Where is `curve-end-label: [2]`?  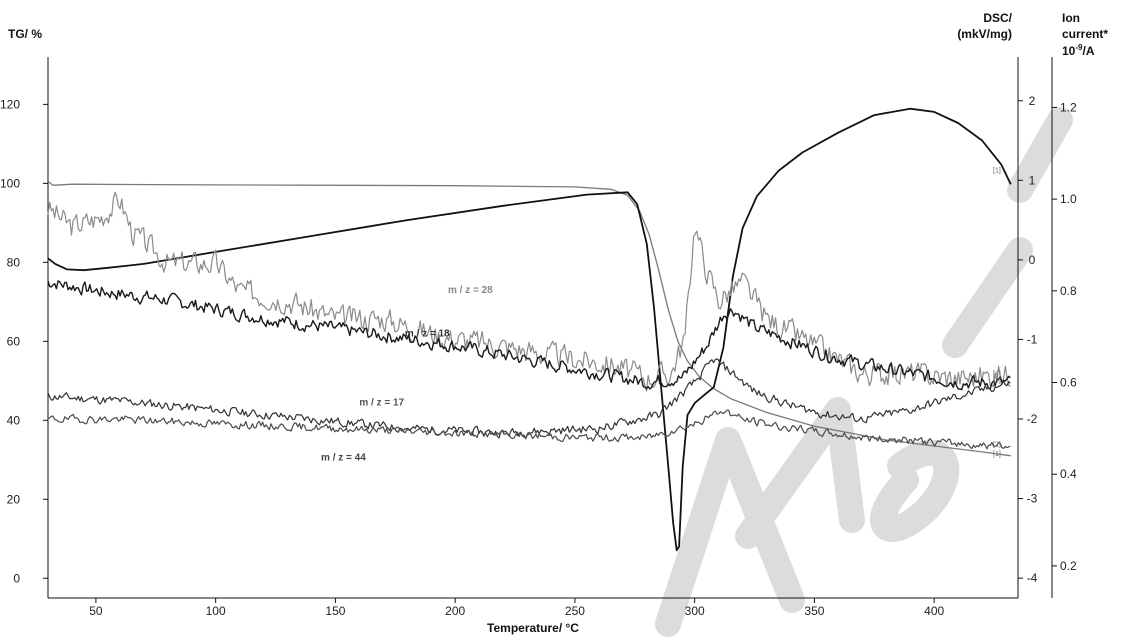 curve-end-label: [2] is located at coordinates (997, 445).